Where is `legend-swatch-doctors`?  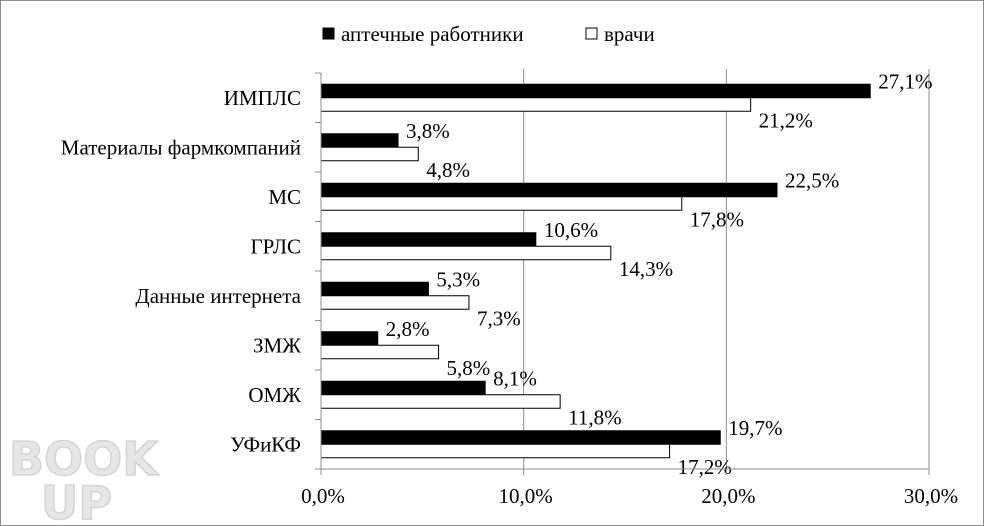 legend-swatch-doctors is located at coordinates (591, 33).